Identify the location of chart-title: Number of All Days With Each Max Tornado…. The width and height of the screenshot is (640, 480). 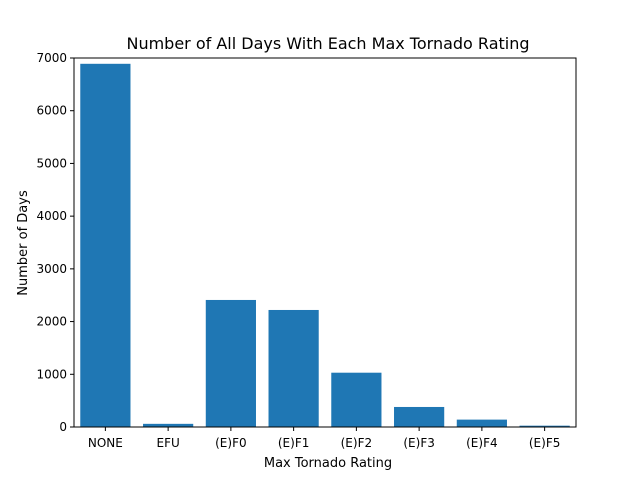
(327, 43).